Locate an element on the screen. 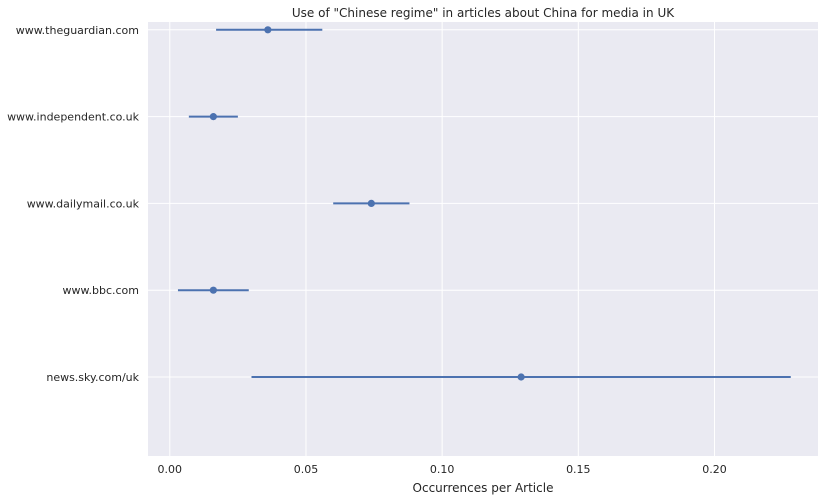  x-tick-label: 0.10 is located at coordinates (442, 469).